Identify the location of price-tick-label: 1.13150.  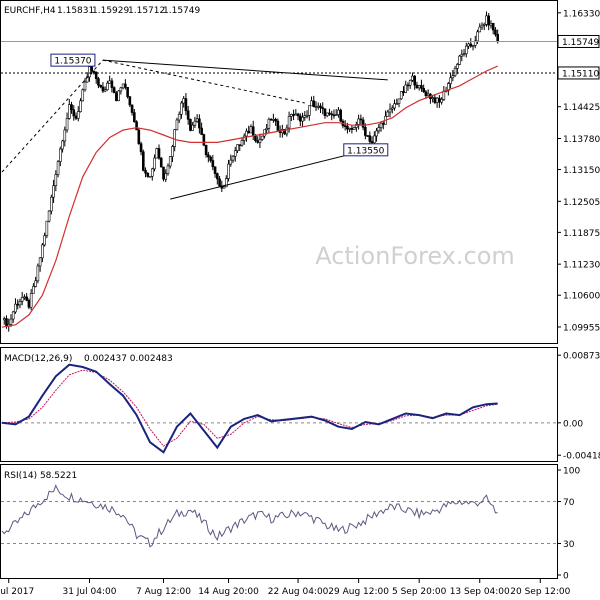
(581, 171).